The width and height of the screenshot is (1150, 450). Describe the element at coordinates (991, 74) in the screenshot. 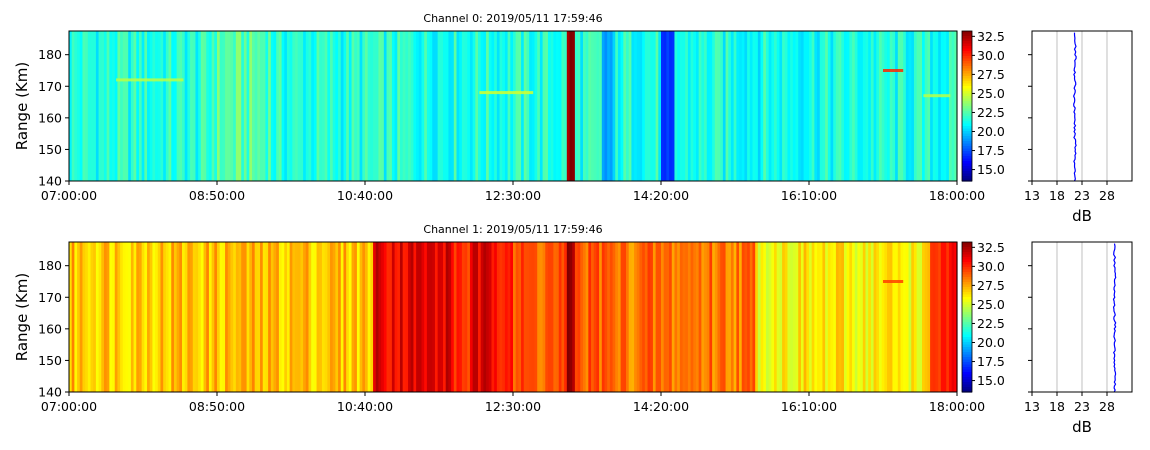

I see `colorbar-tick-label: 27.5` at that location.